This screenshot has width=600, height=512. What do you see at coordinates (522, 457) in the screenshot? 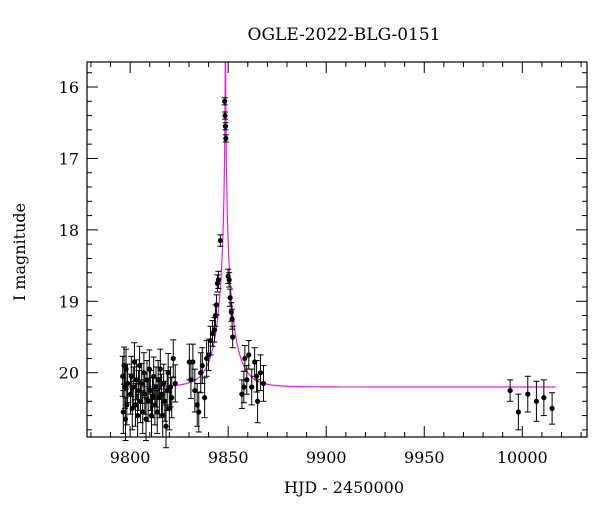
I see `x-tick-label: 10000` at bounding box center [522, 457].